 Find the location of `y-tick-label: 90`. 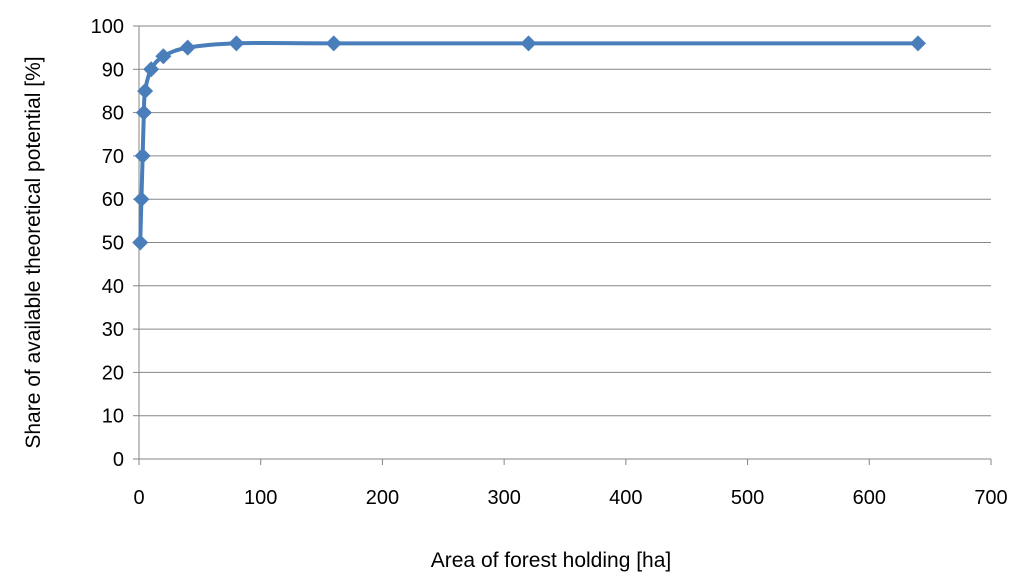

y-tick-label: 90 is located at coordinates (113, 70).